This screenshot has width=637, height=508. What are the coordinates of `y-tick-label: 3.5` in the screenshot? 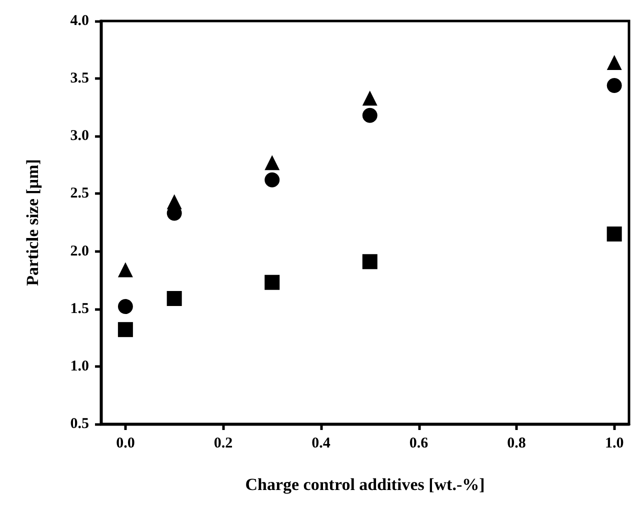 It's located at (79, 78).